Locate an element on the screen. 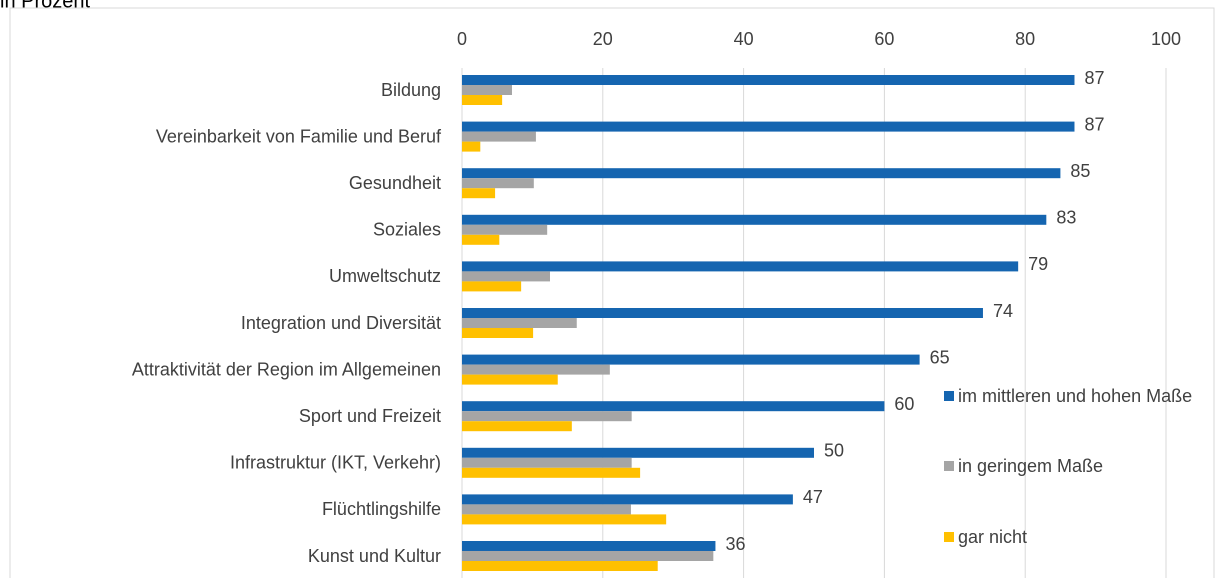 The width and height of the screenshot is (1215, 578). legend-entry: in geringem Maße is located at coordinates (1079, 466).